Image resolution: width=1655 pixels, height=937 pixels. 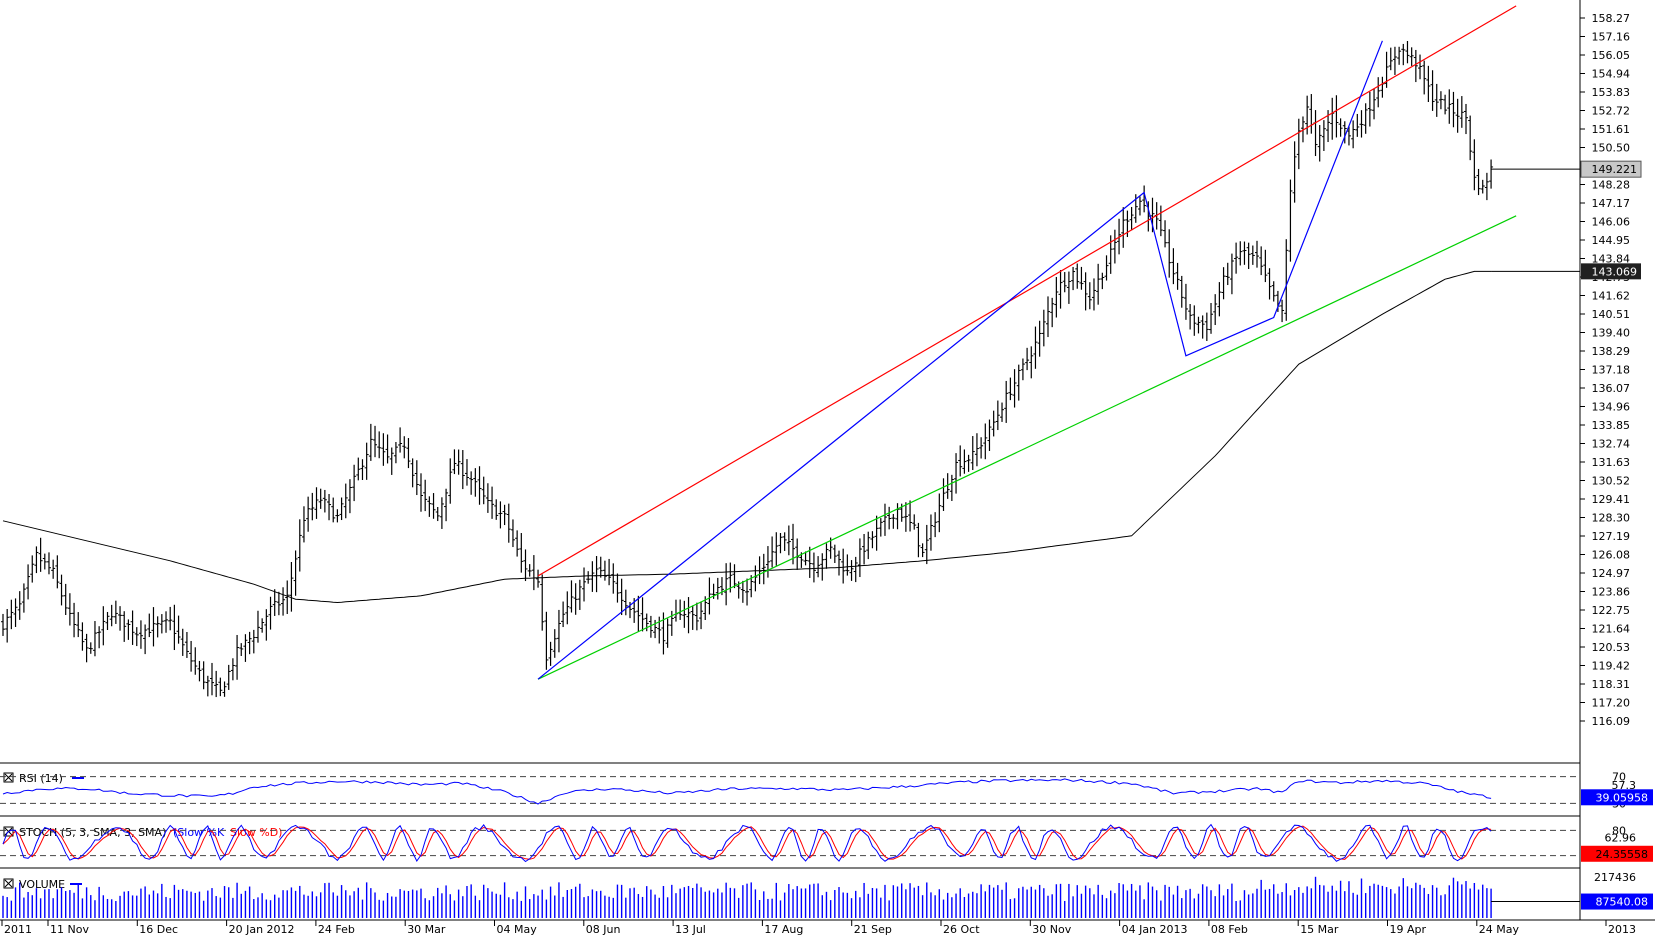 I want to click on price-tick-label: 139.40, so click(x=1611, y=333).